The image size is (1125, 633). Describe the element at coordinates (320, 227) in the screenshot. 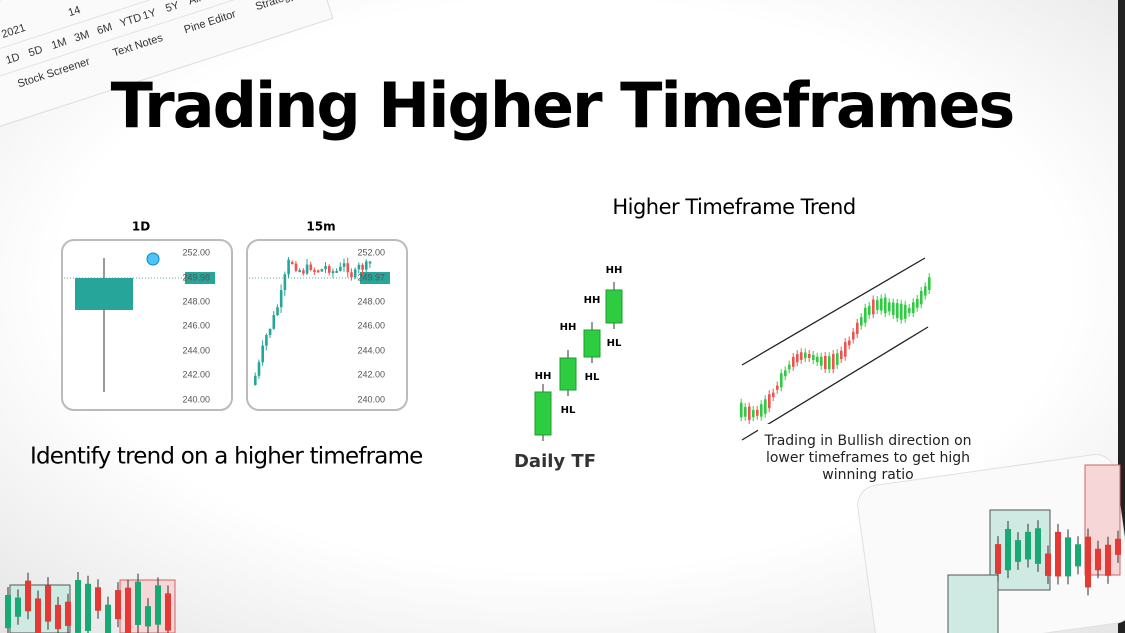

I see `chart-label: 15m` at that location.